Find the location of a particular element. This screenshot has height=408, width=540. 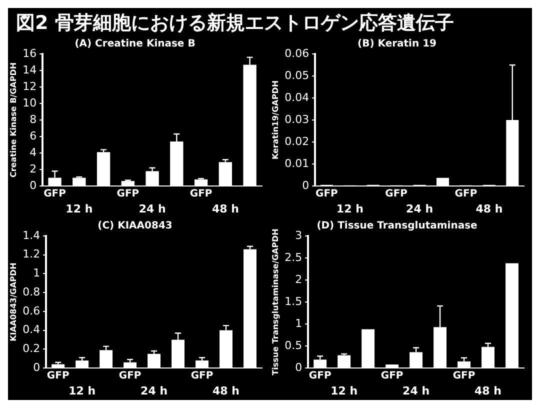

y-tick-label: 0.03 is located at coordinates (297, 119).